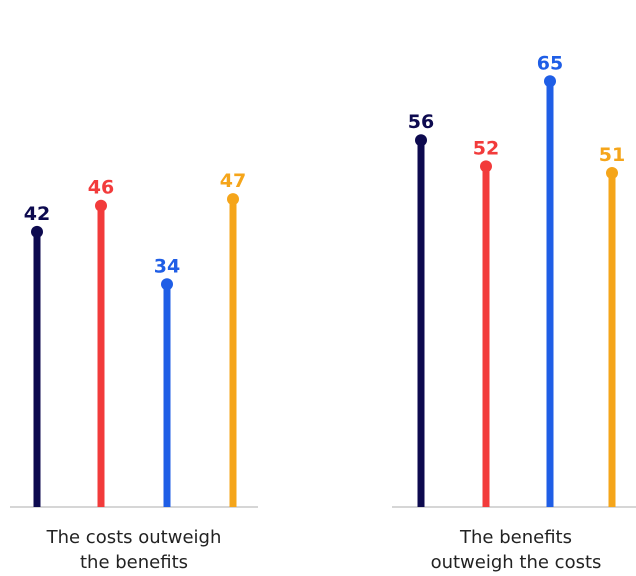 The width and height of the screenshot is (636, 576). Describe the element at coordinates (37, 214) in the screenshot. I see `data-label: 42` at that location.